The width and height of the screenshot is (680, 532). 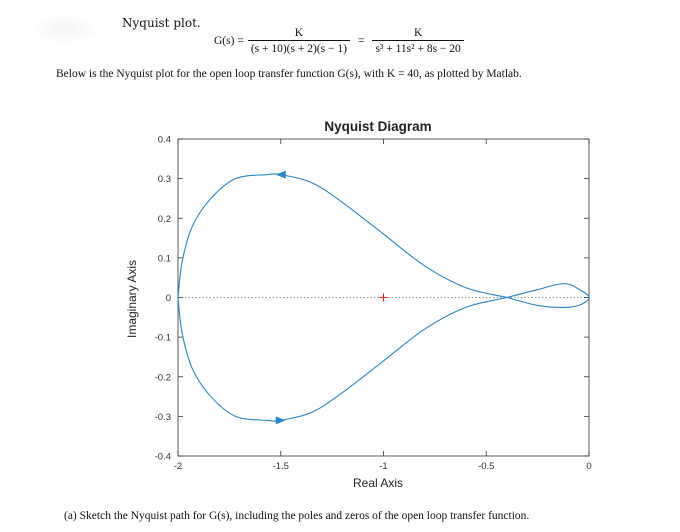 I want to click on chart-title: Nyquist Diagram, so click(x=377, y=126).